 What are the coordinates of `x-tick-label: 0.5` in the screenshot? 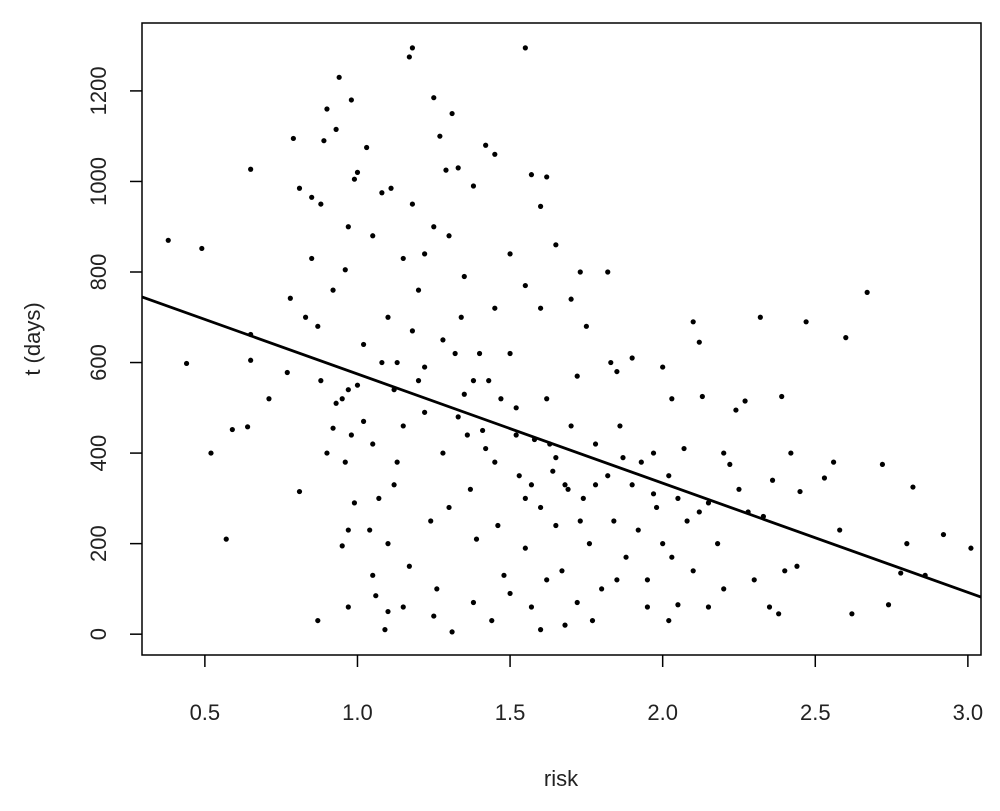 It's located at (205, 712).